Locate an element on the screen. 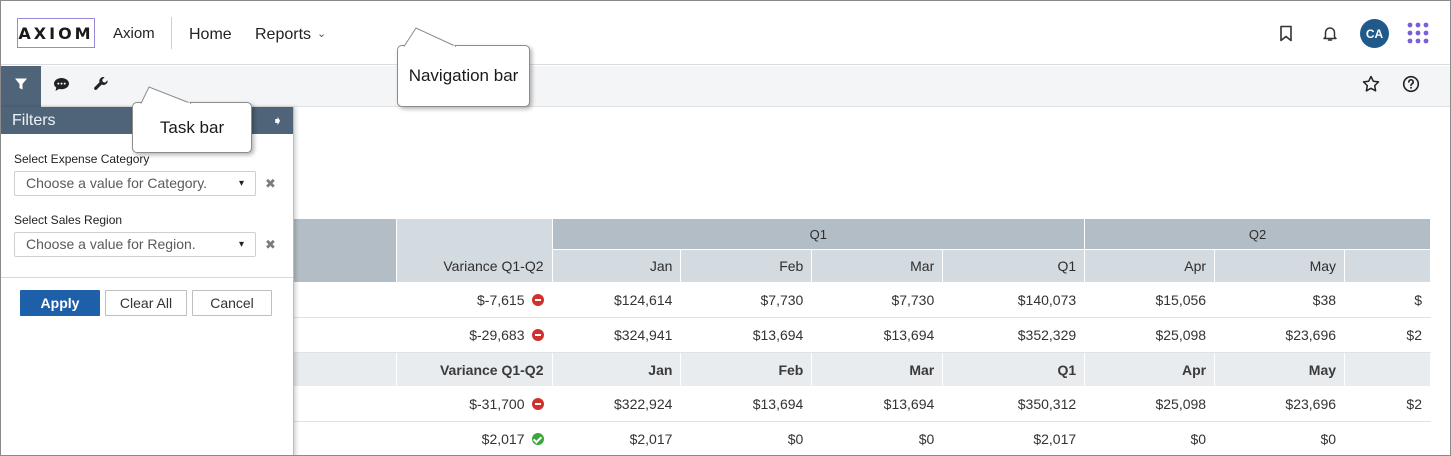  month-header-row: Jan Feb Mar Q1 Apr May is located at coordinates (716, 266).